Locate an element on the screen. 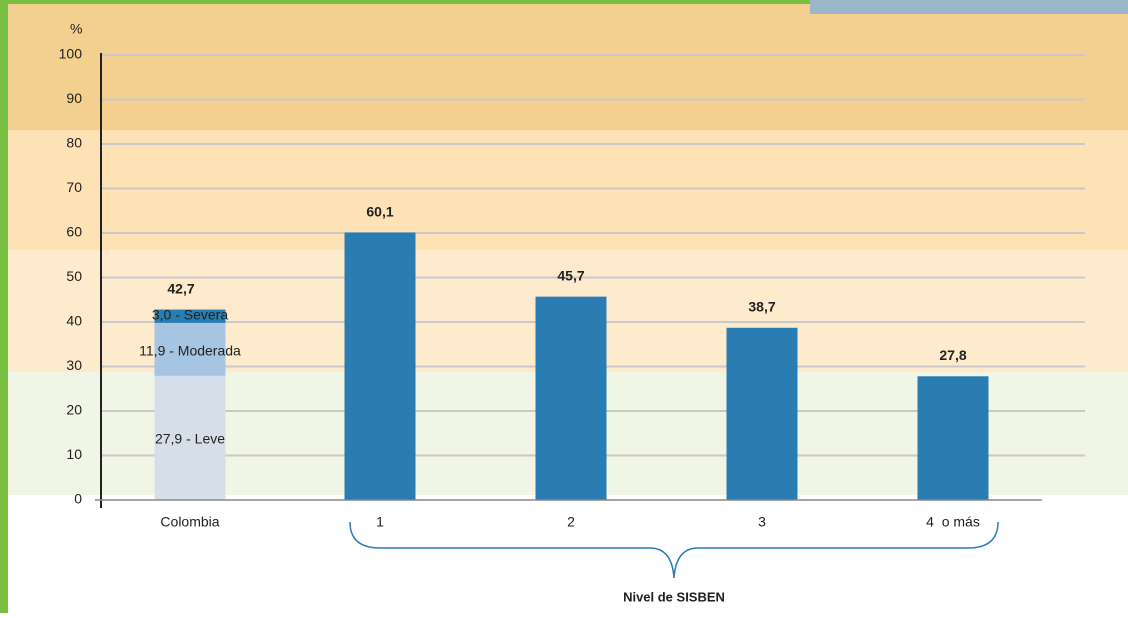 The height and width of the screenshot is (618, 1128). segment-label: 27,9 - Leve is located at coordinates (190, 439).